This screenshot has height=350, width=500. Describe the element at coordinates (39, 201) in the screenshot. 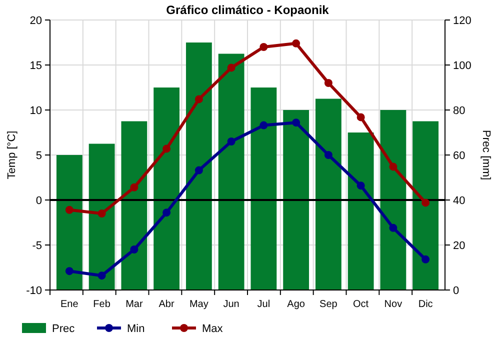

I see `y-tick-label: 0` at that location.